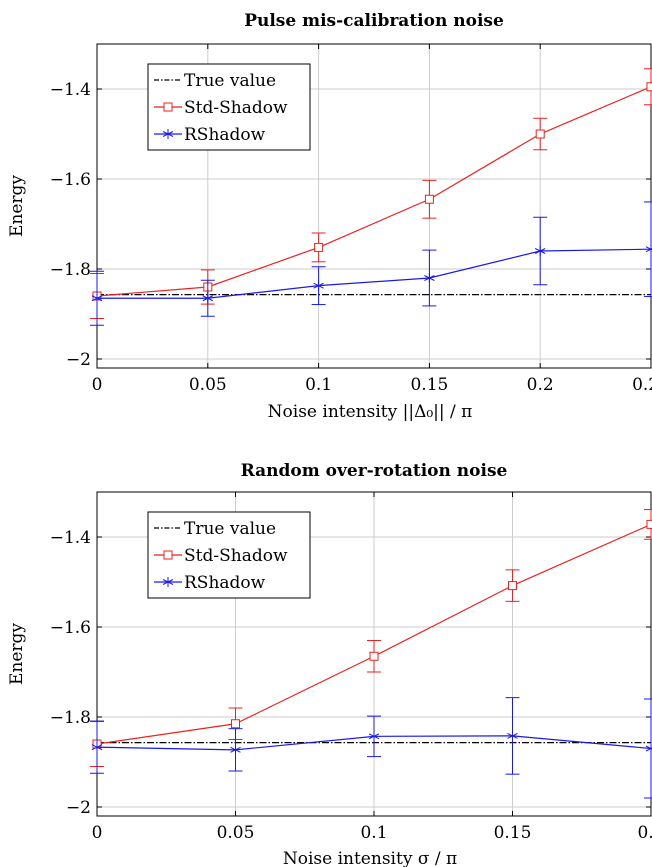 This screenshot has height=867, width=652. I want to click on chart-title: Random over-rotation noise, so click(374, 471).